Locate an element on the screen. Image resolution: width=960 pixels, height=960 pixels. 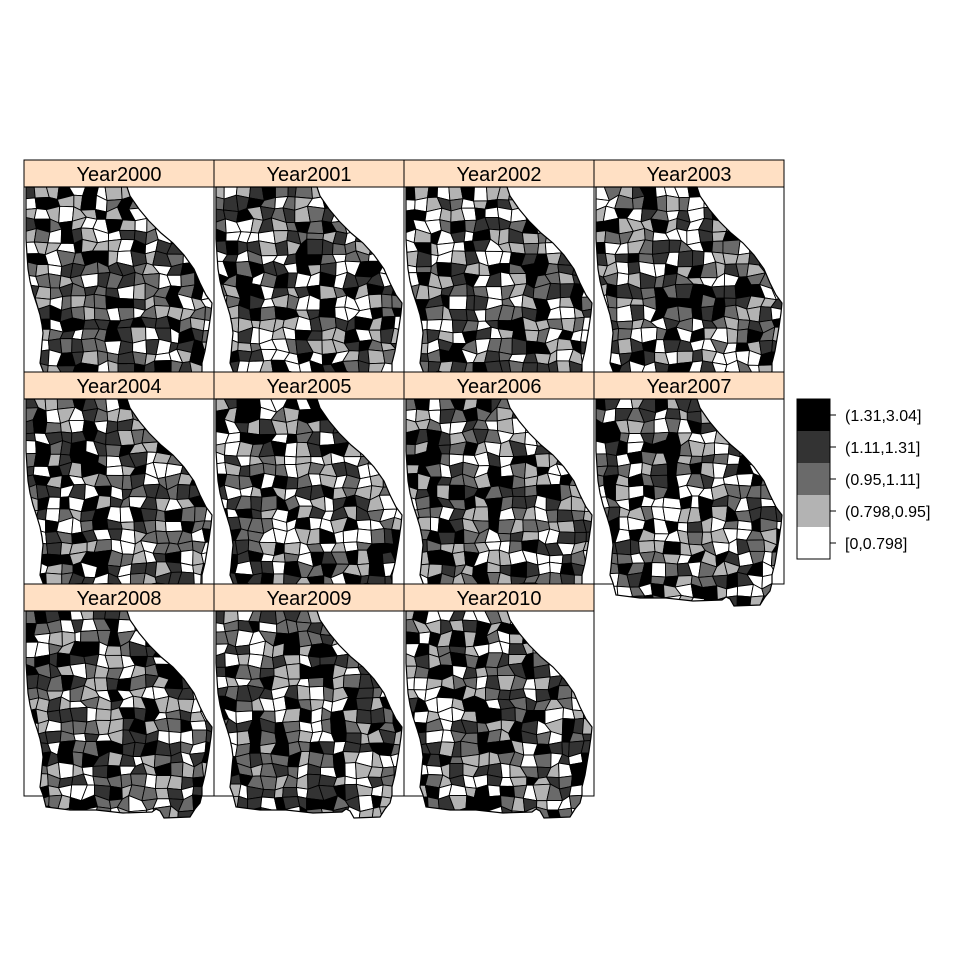
panel-title: Year2009 is located at coordinates (309, 599).